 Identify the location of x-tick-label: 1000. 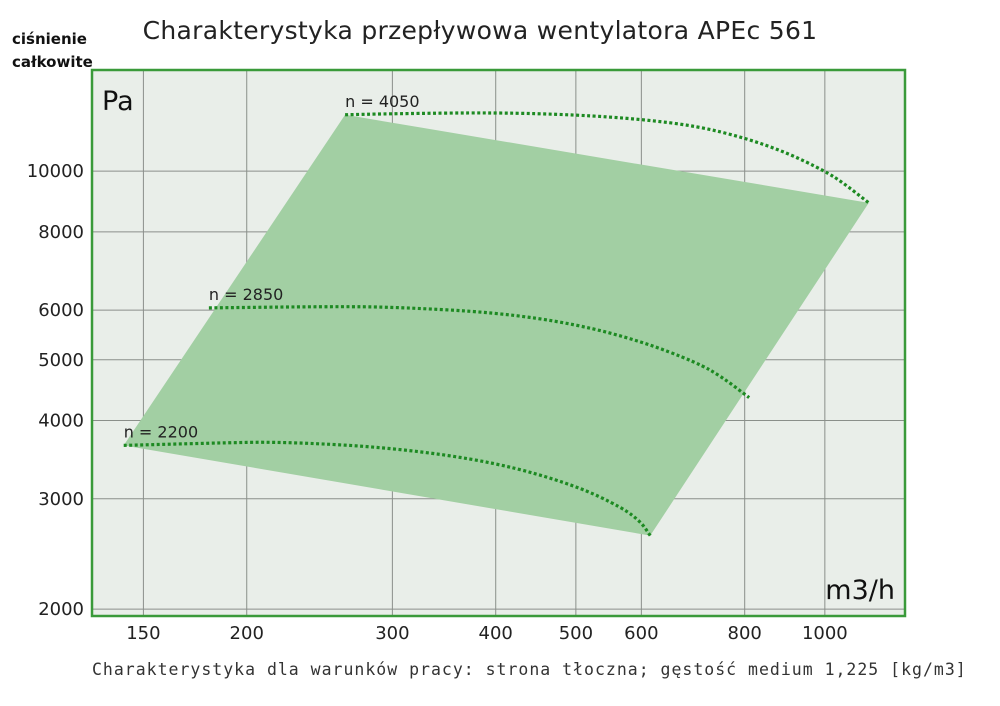
(825, 633).